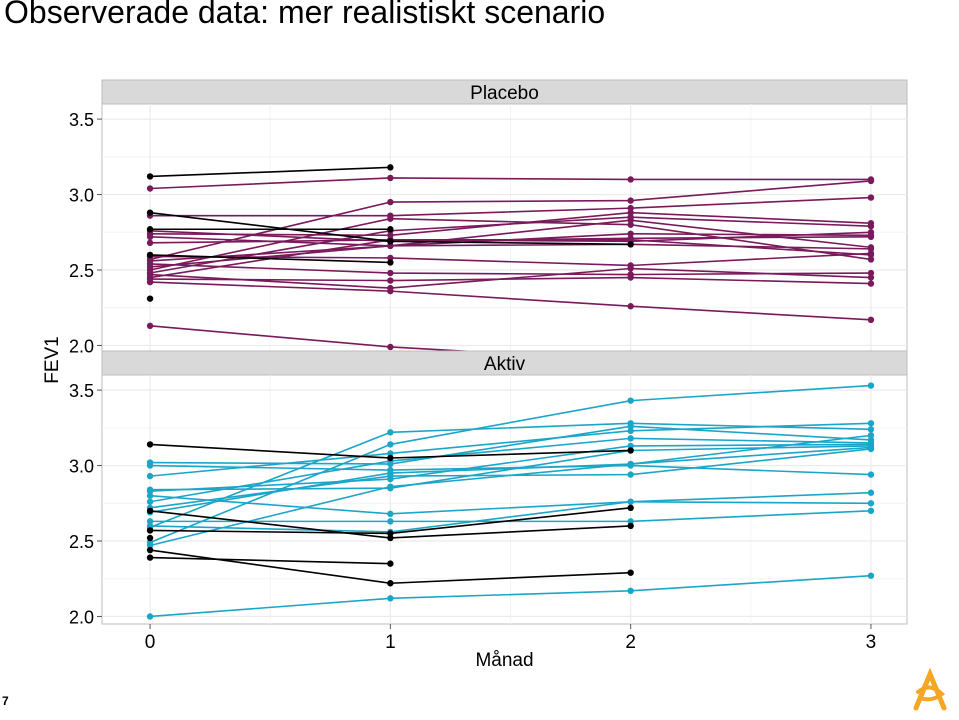 The height and width of the screenshot is (720, 959). I want to click on y-tick-label: 2.5, so click(81, 542).